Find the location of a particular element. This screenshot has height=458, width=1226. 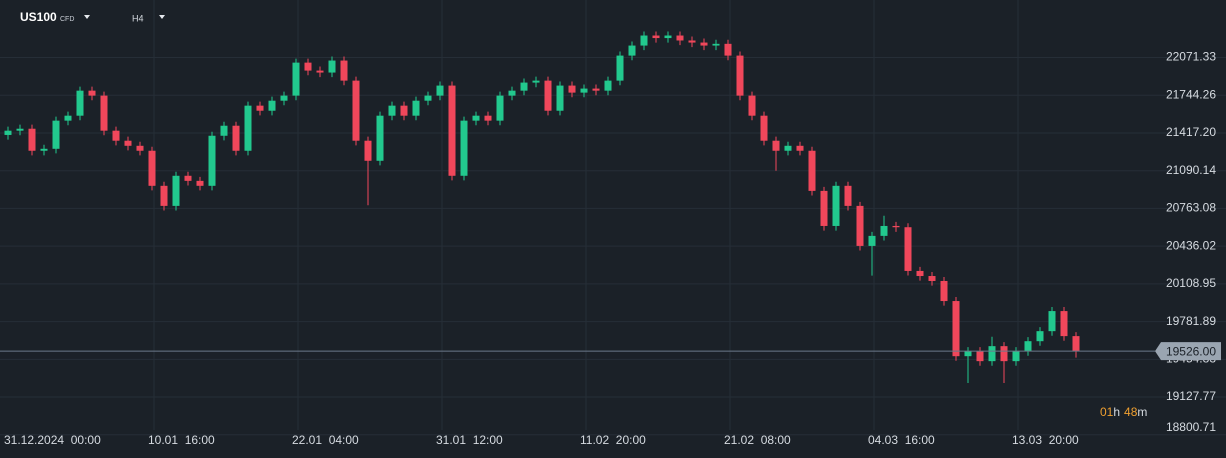

current-price-label: 19526.00 is located at coordinates (1191, 351).